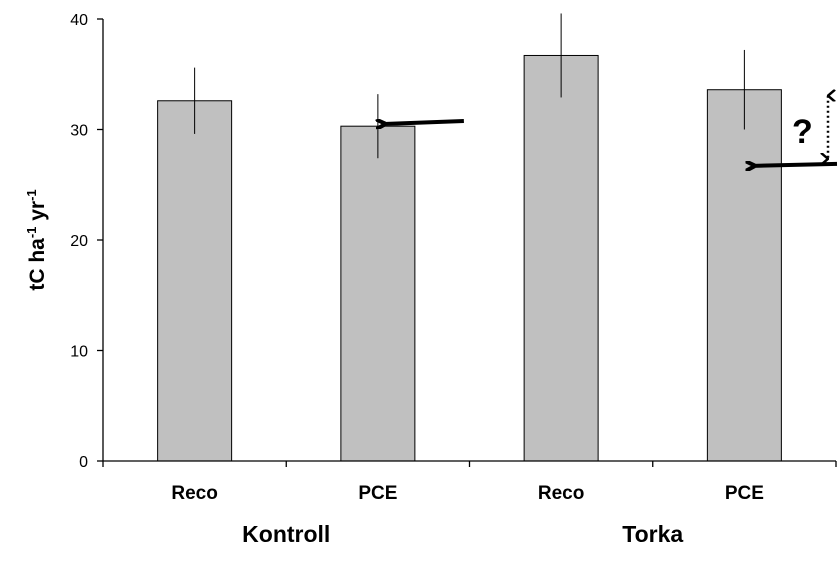 The image size is (838, 578). Describe the element at coordinates (795, 165) in the screenshot. I see `pce-torka-arrow` at that location.